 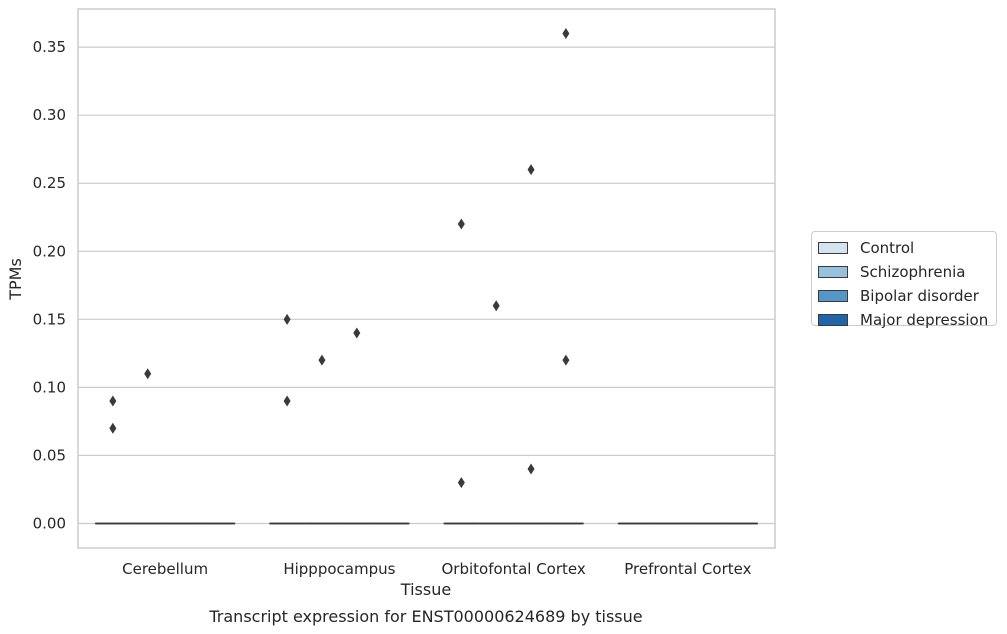 What do you see at coordinates (887, 248) in the screenshot?
I see `legend-label: Control` at bounding box center [887, 248].